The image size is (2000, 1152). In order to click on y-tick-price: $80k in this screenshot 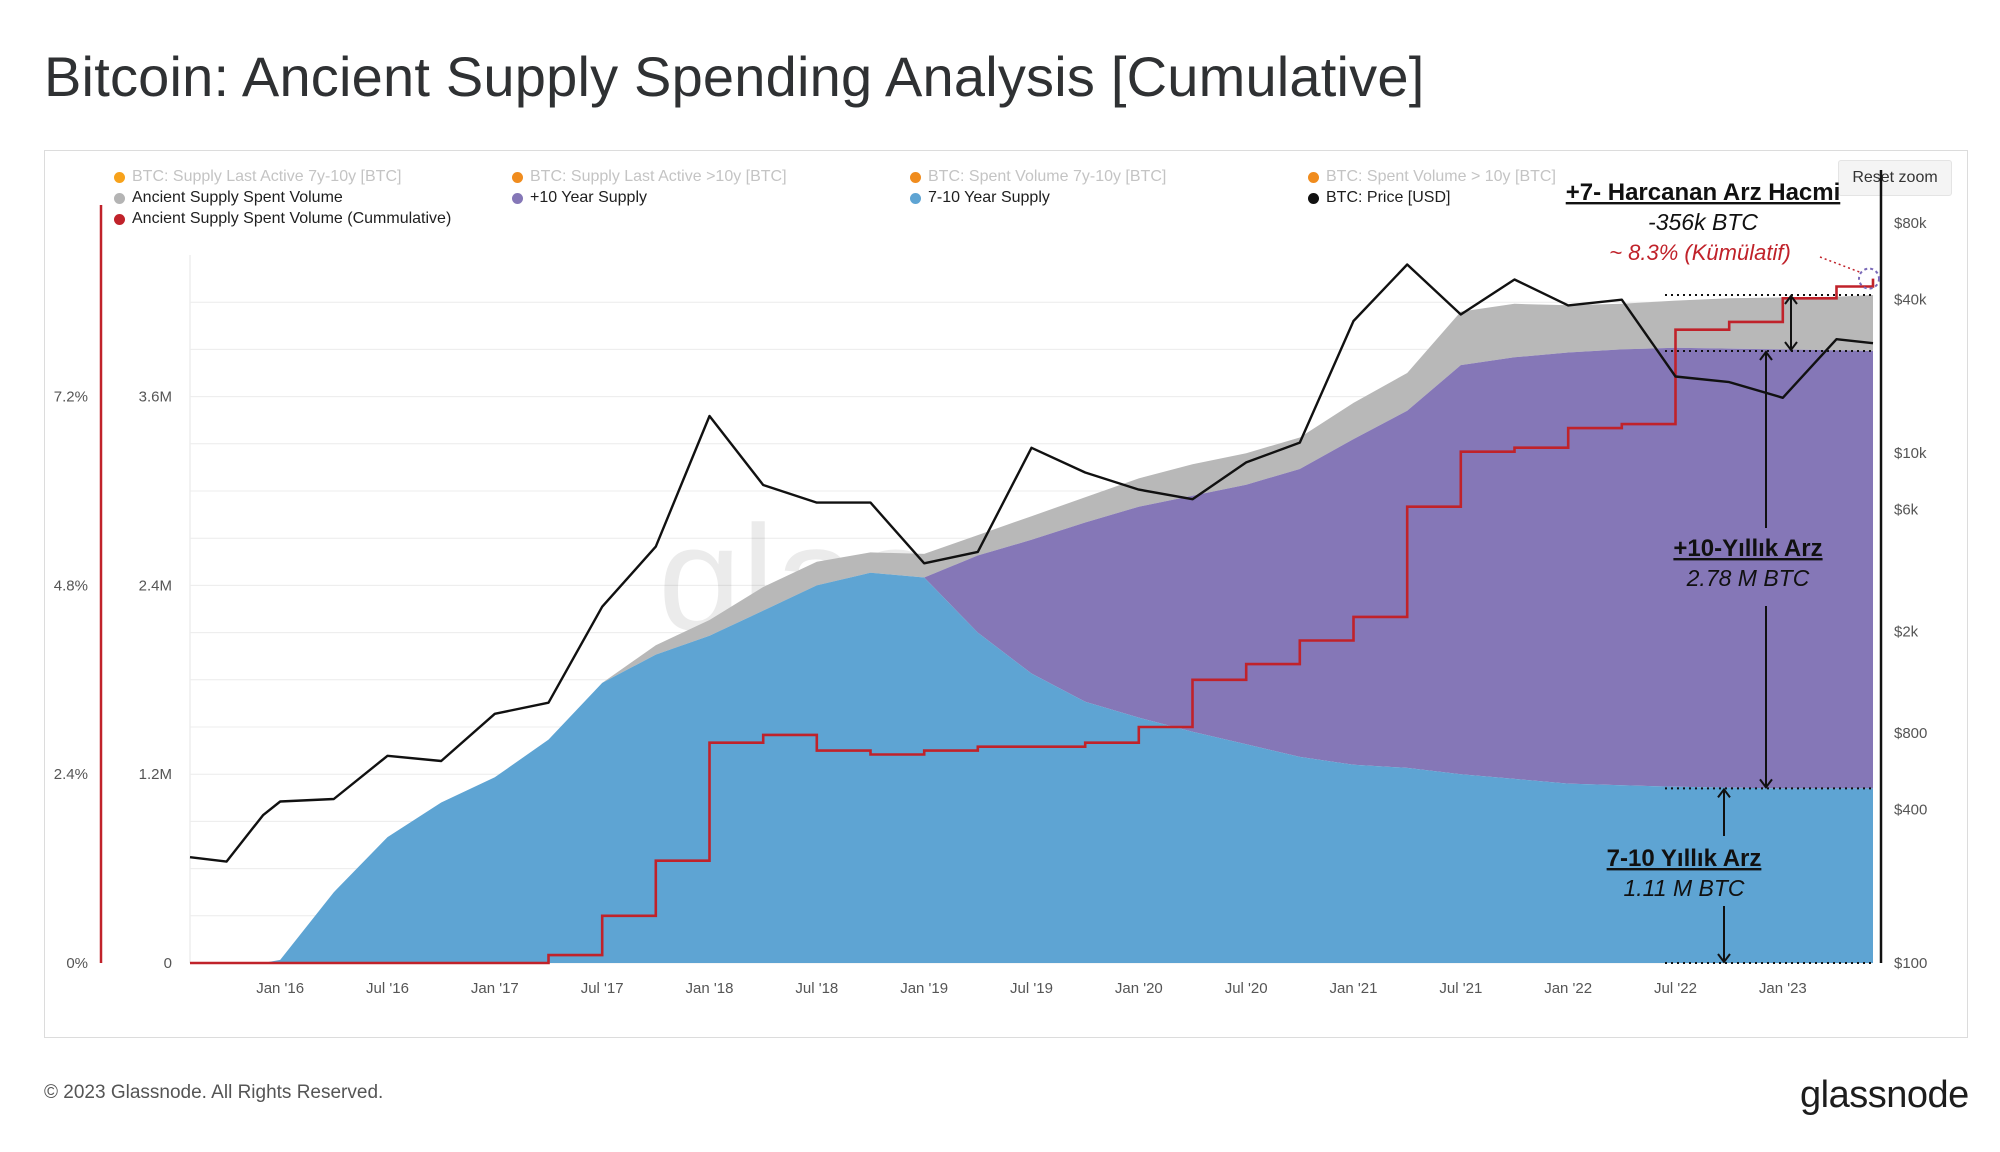, I will do `click(1910, 223)`.